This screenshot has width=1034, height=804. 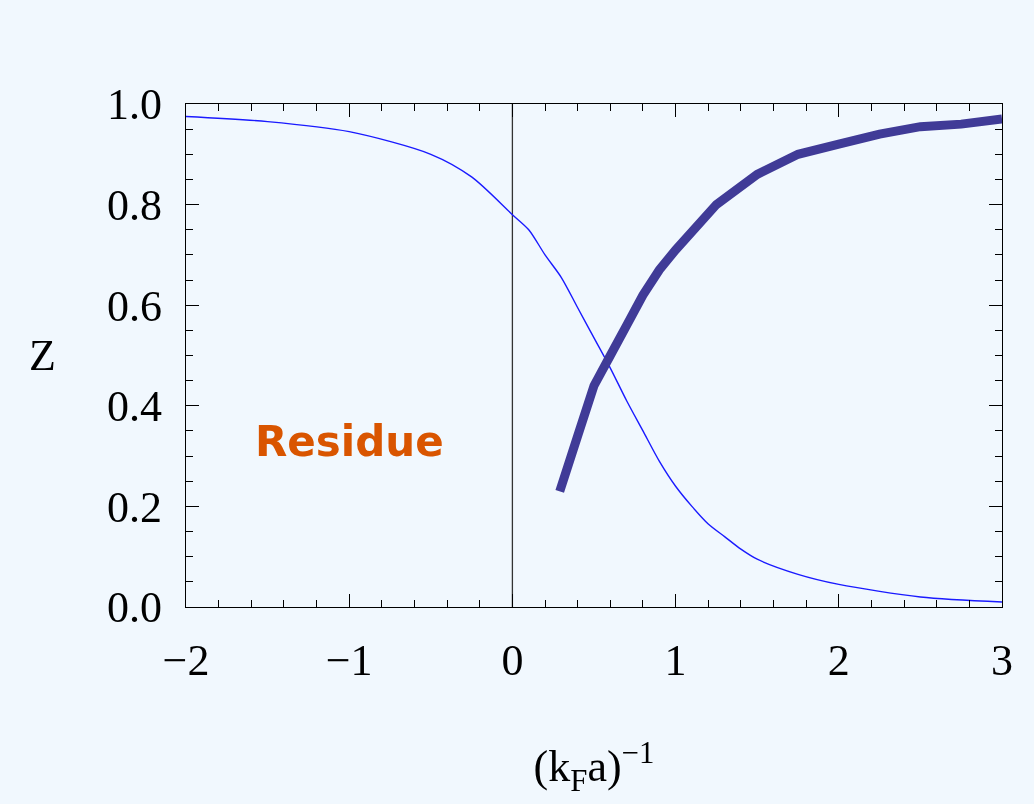 I want to click on y-tick-label: 0.0, so click(x=134, y=608).